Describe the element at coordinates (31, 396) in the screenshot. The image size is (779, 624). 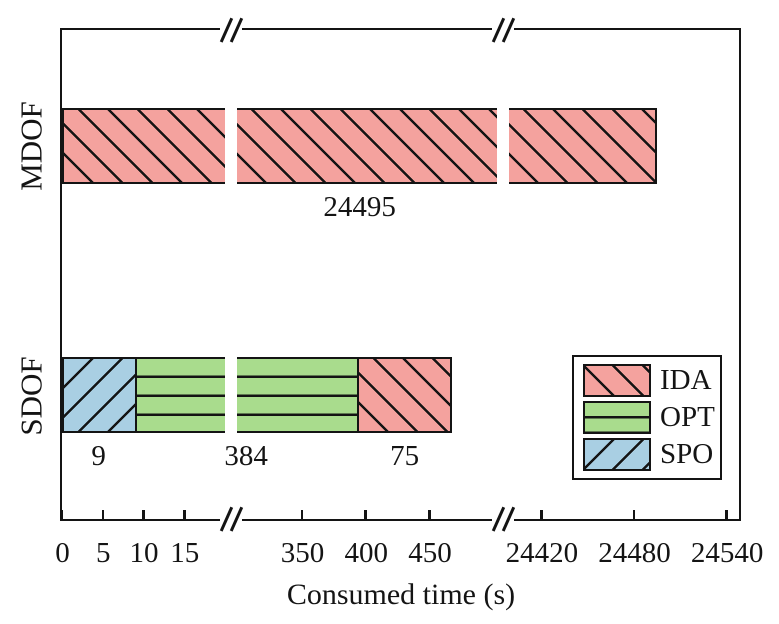
I see `y-category-label-sdof: SDOF` at that location.